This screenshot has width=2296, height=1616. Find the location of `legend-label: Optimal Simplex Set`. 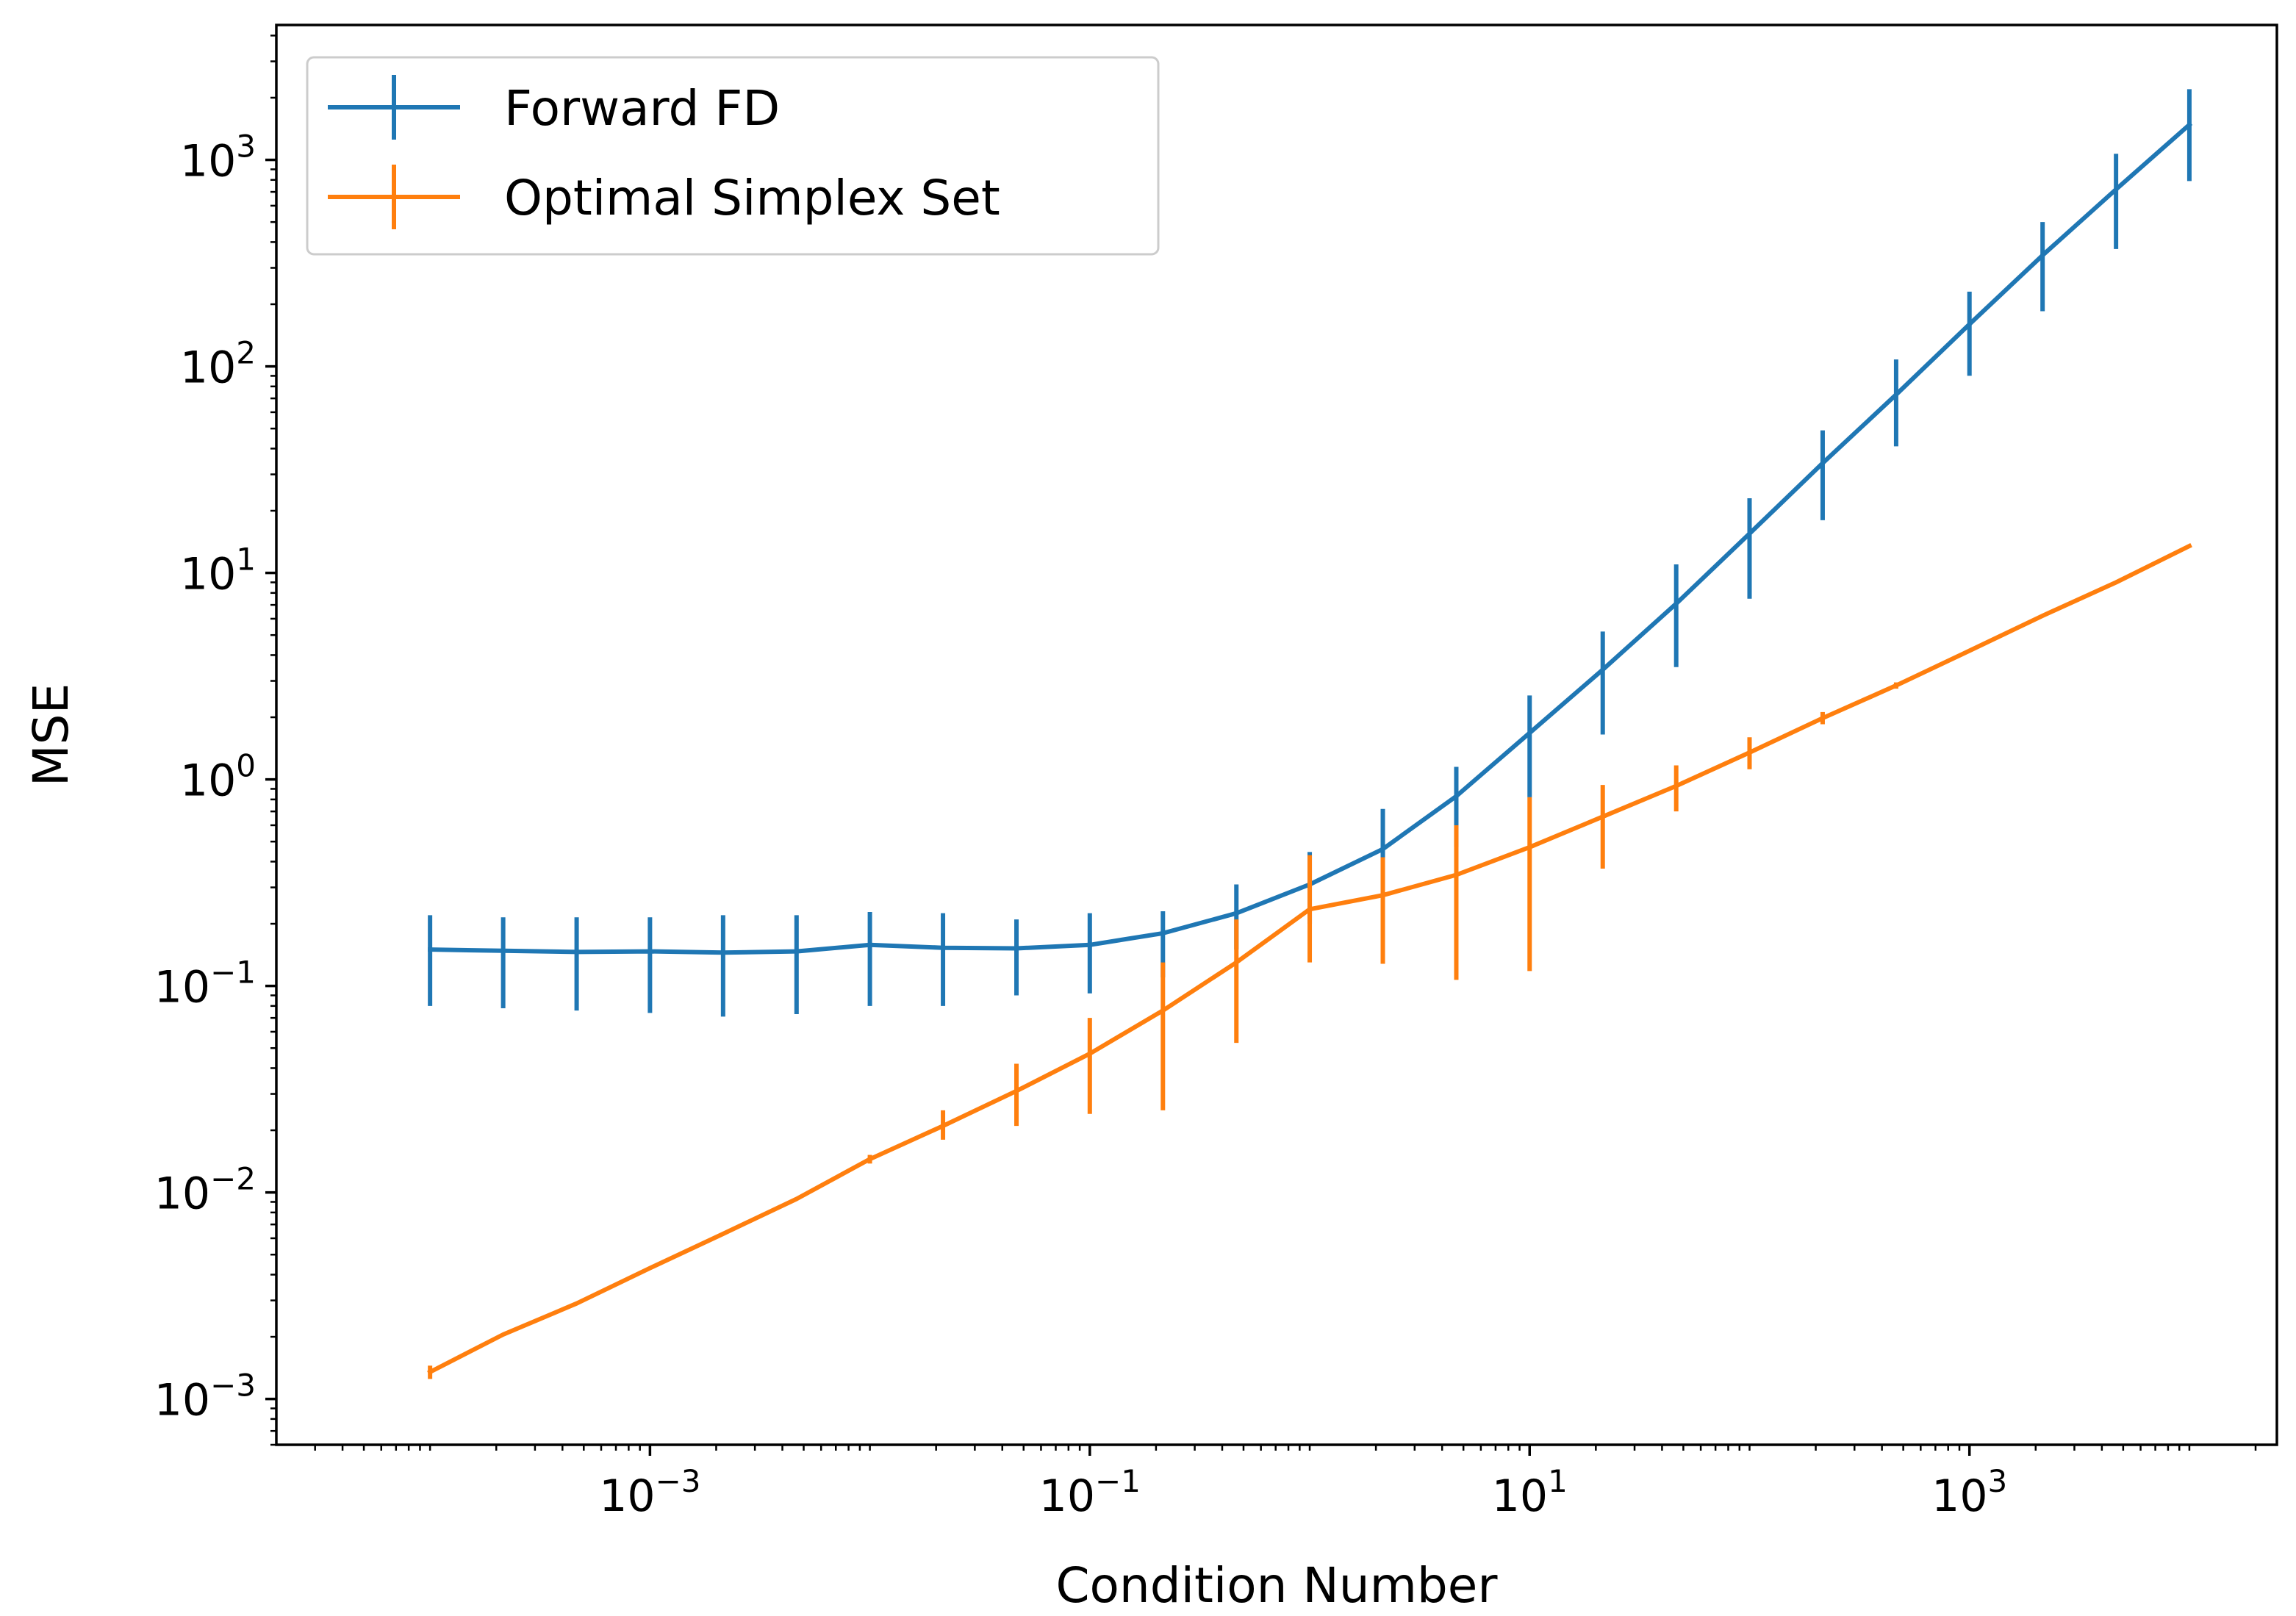

legend-label: Optimal Simplex Set is located at coordinates (752, 198).